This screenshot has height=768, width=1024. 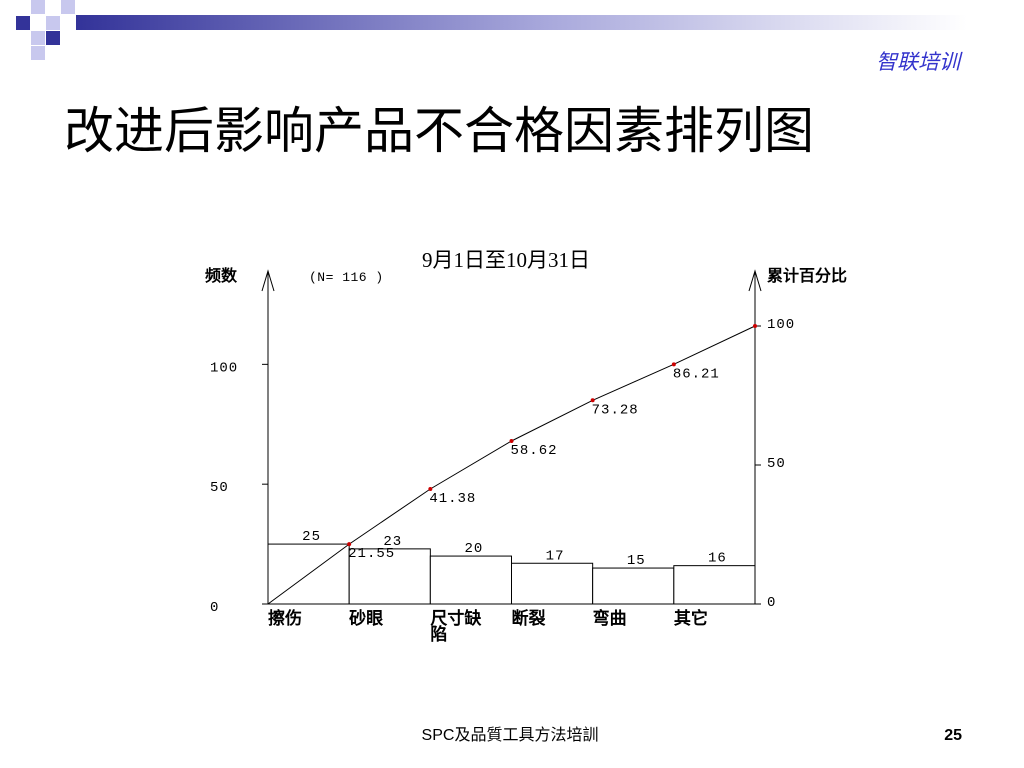 What do you see at coordinates (755, 280) in the screenshot?
I see `right-axis-arrow` at bounding box center [755, 280].